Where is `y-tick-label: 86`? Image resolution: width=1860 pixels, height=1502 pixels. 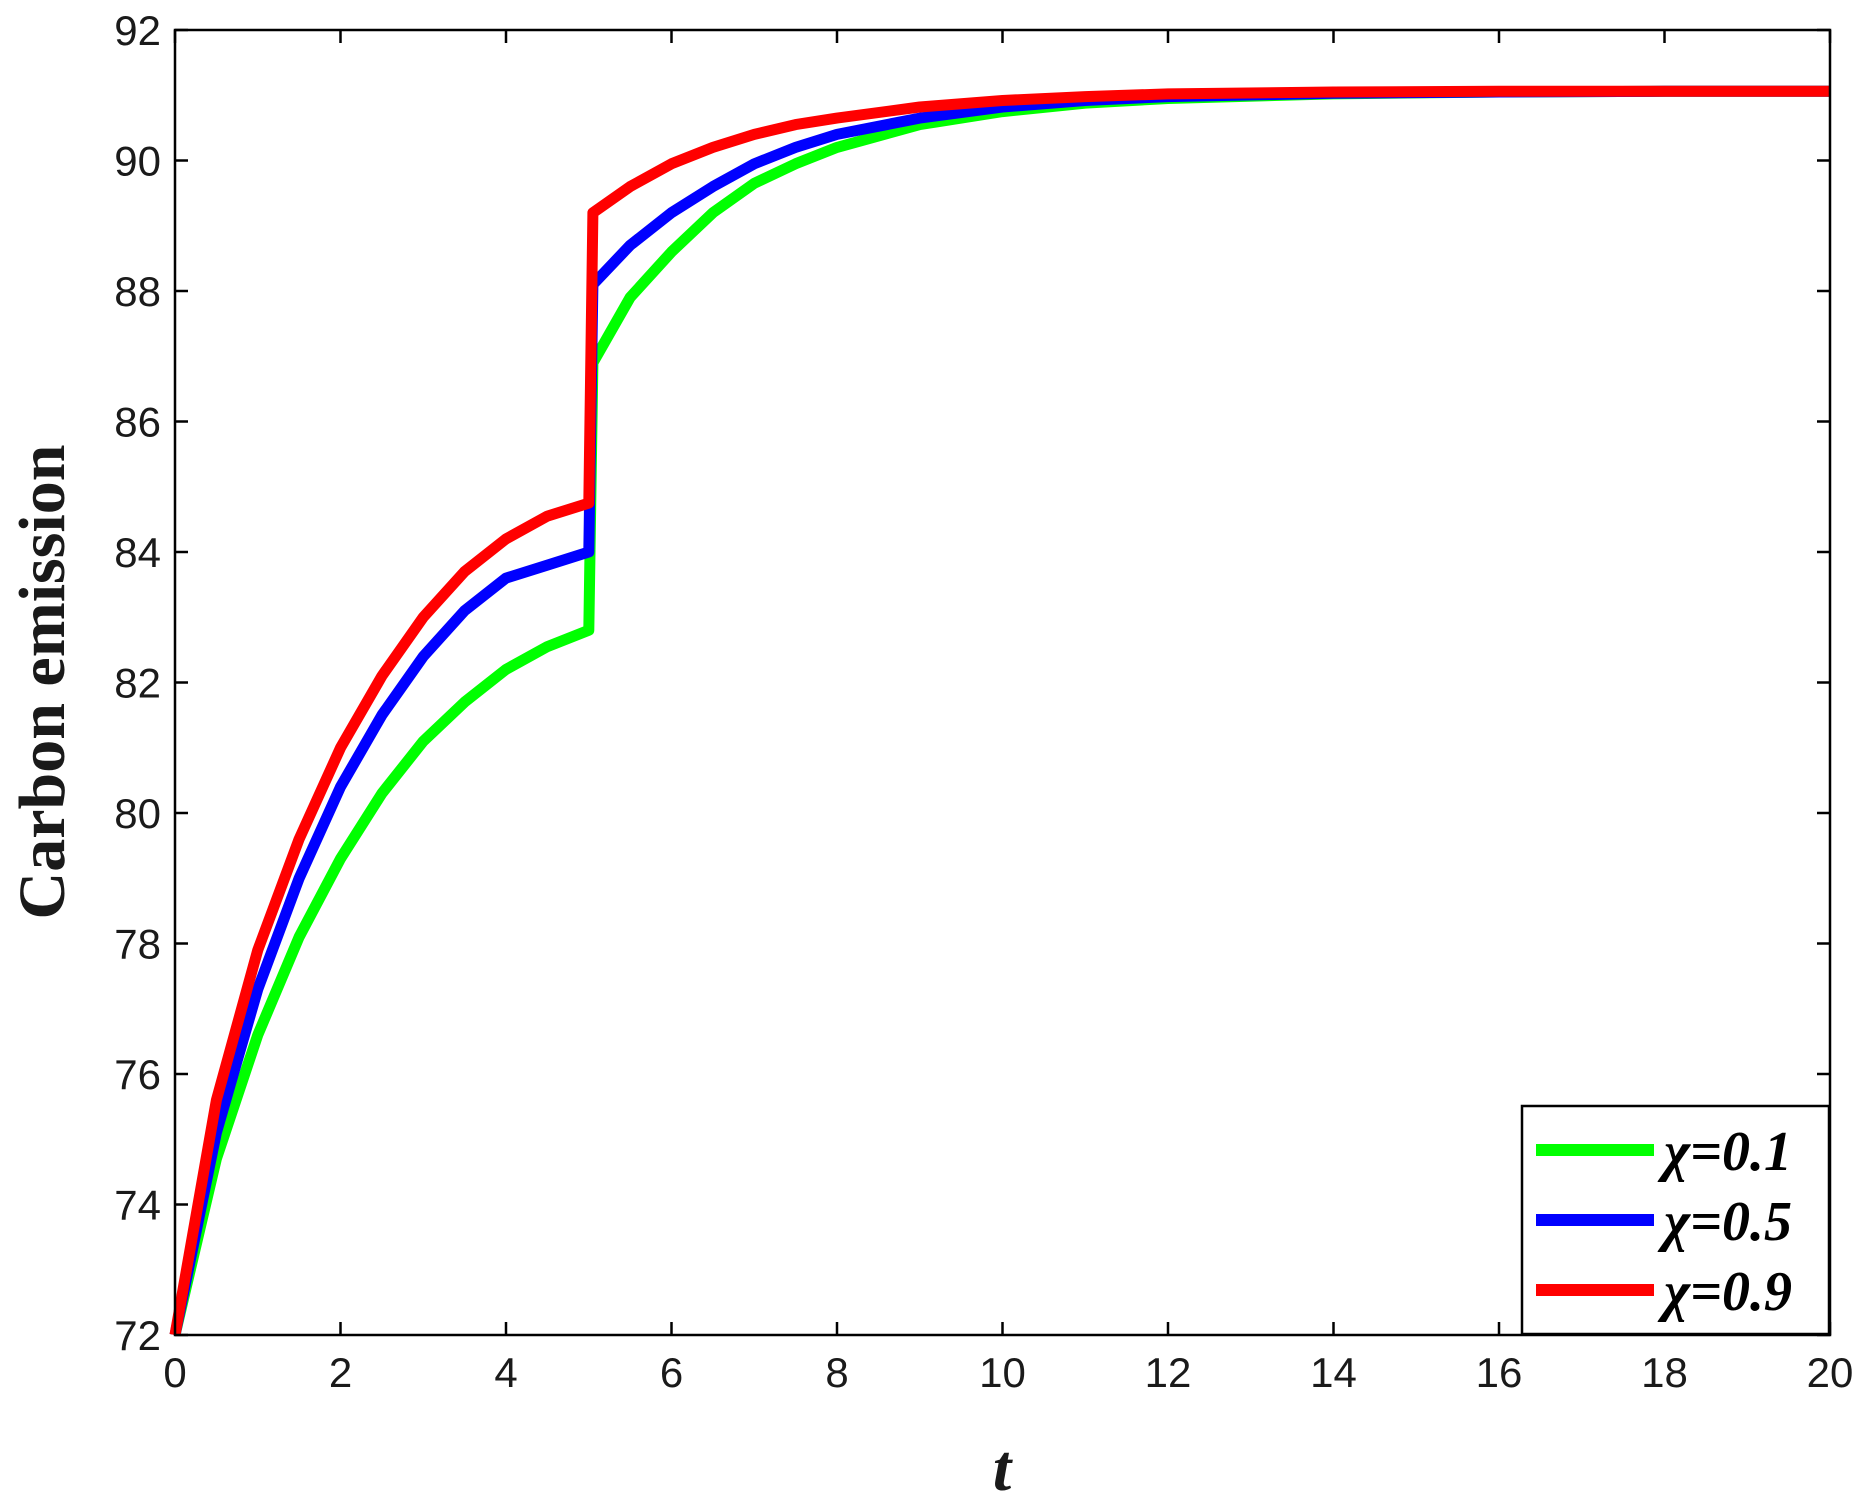
y-tick-label: 86 is located at coordinates (137, 422).